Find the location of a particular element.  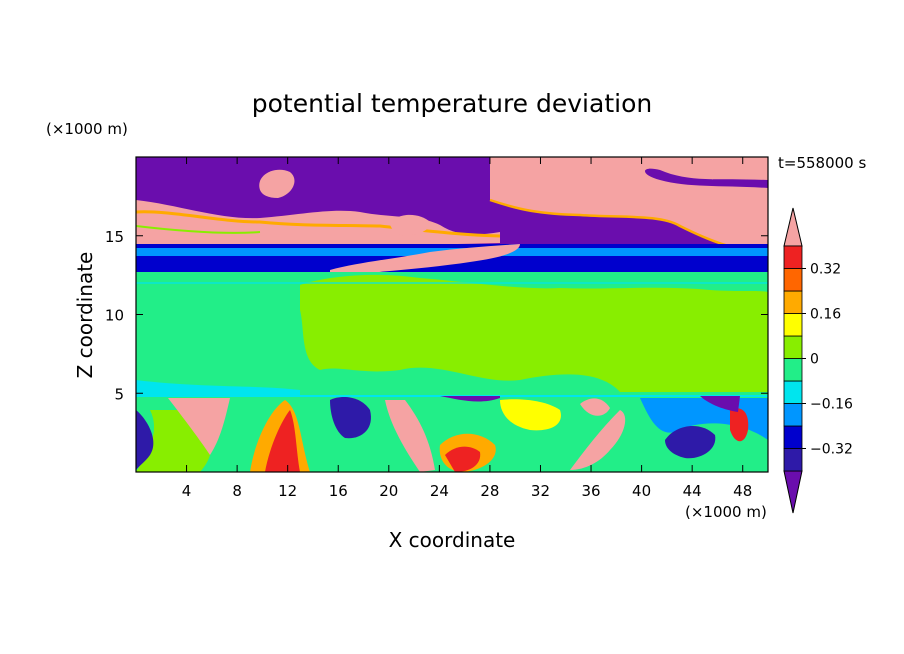

y-tick-label: 15 is located at coordinates (114, 237).